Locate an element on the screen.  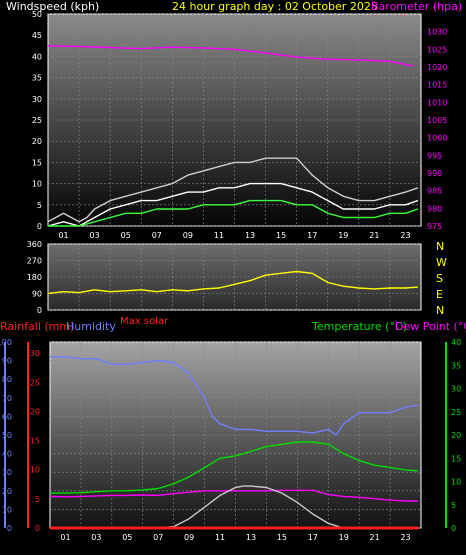
y-tick-label: 180 is located at coordinates (34, 277).